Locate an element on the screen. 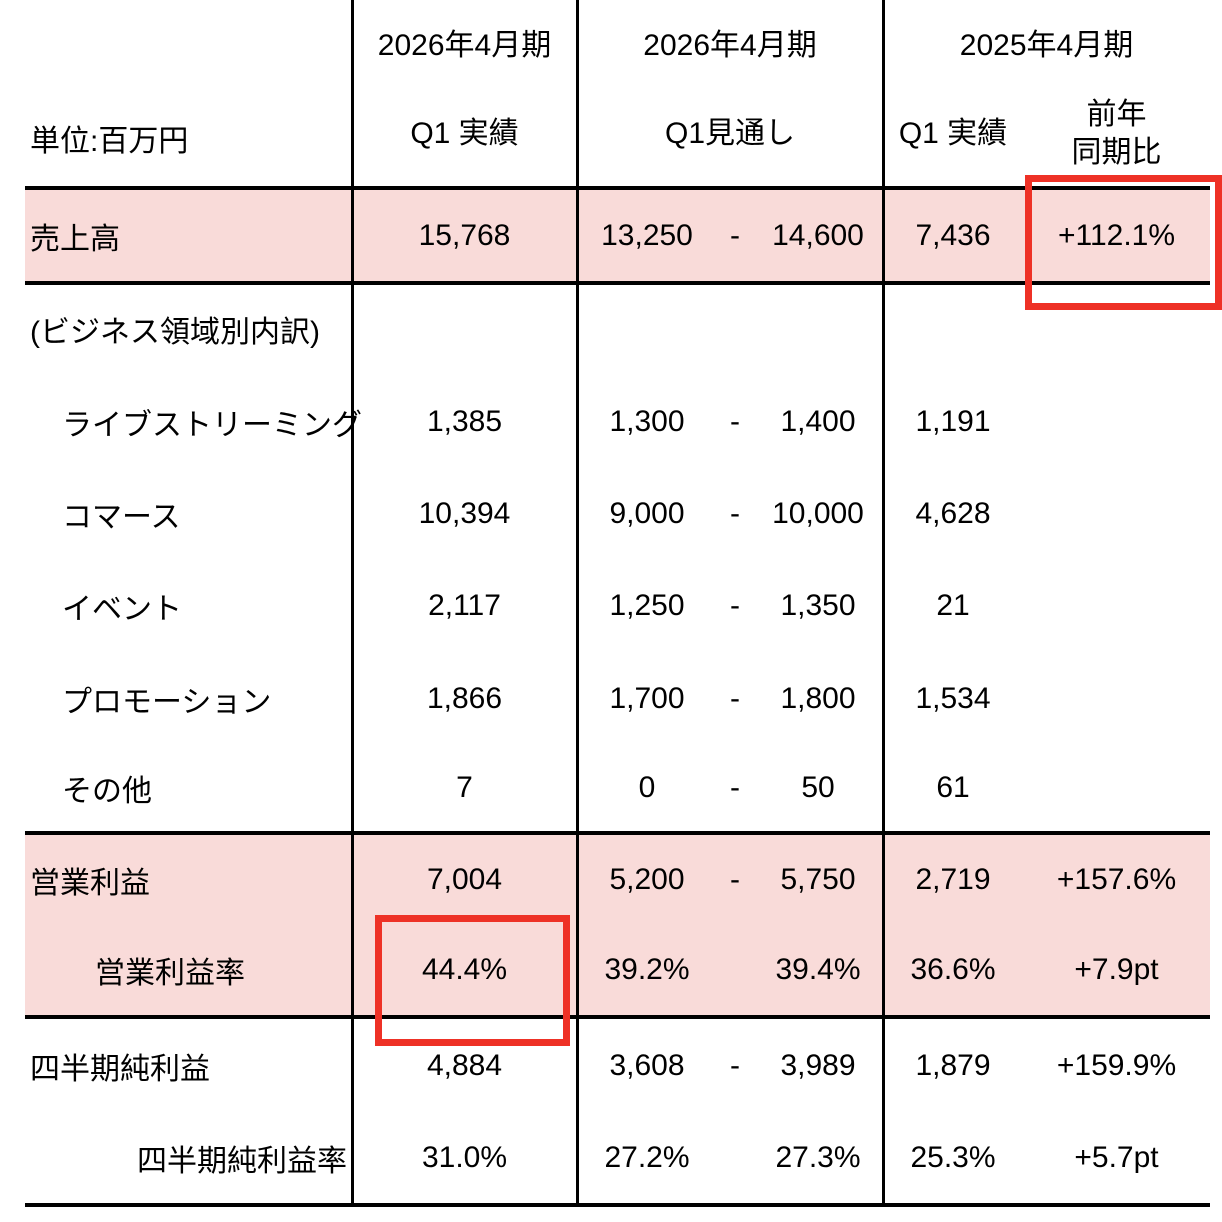 The image size is (1222, 1222). cell-forecast-low: 27.2% is located at coordinates (647, 1157).